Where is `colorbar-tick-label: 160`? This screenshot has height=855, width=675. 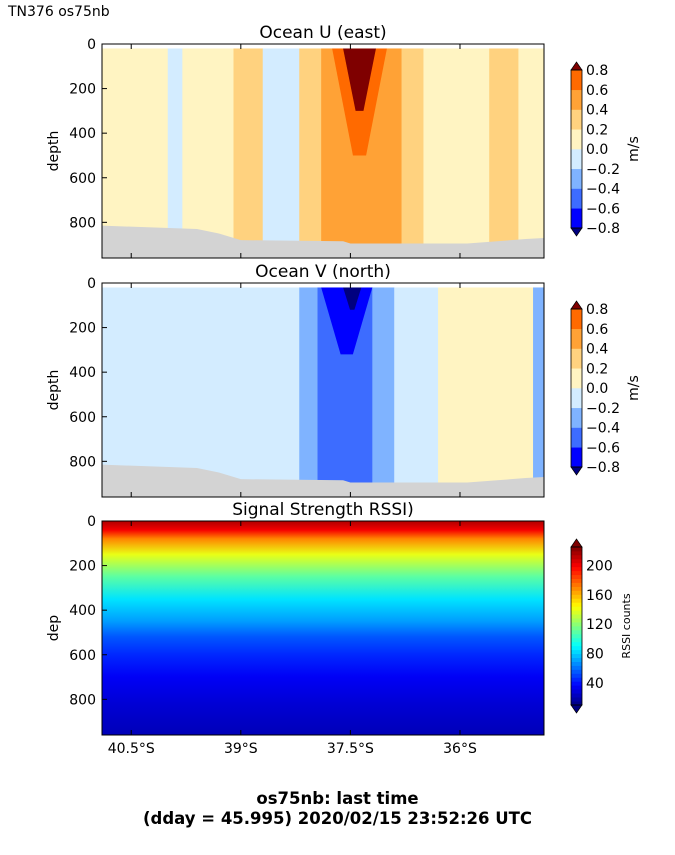 colorbar-tick-label: 160 is located at coordinates (599, 596).